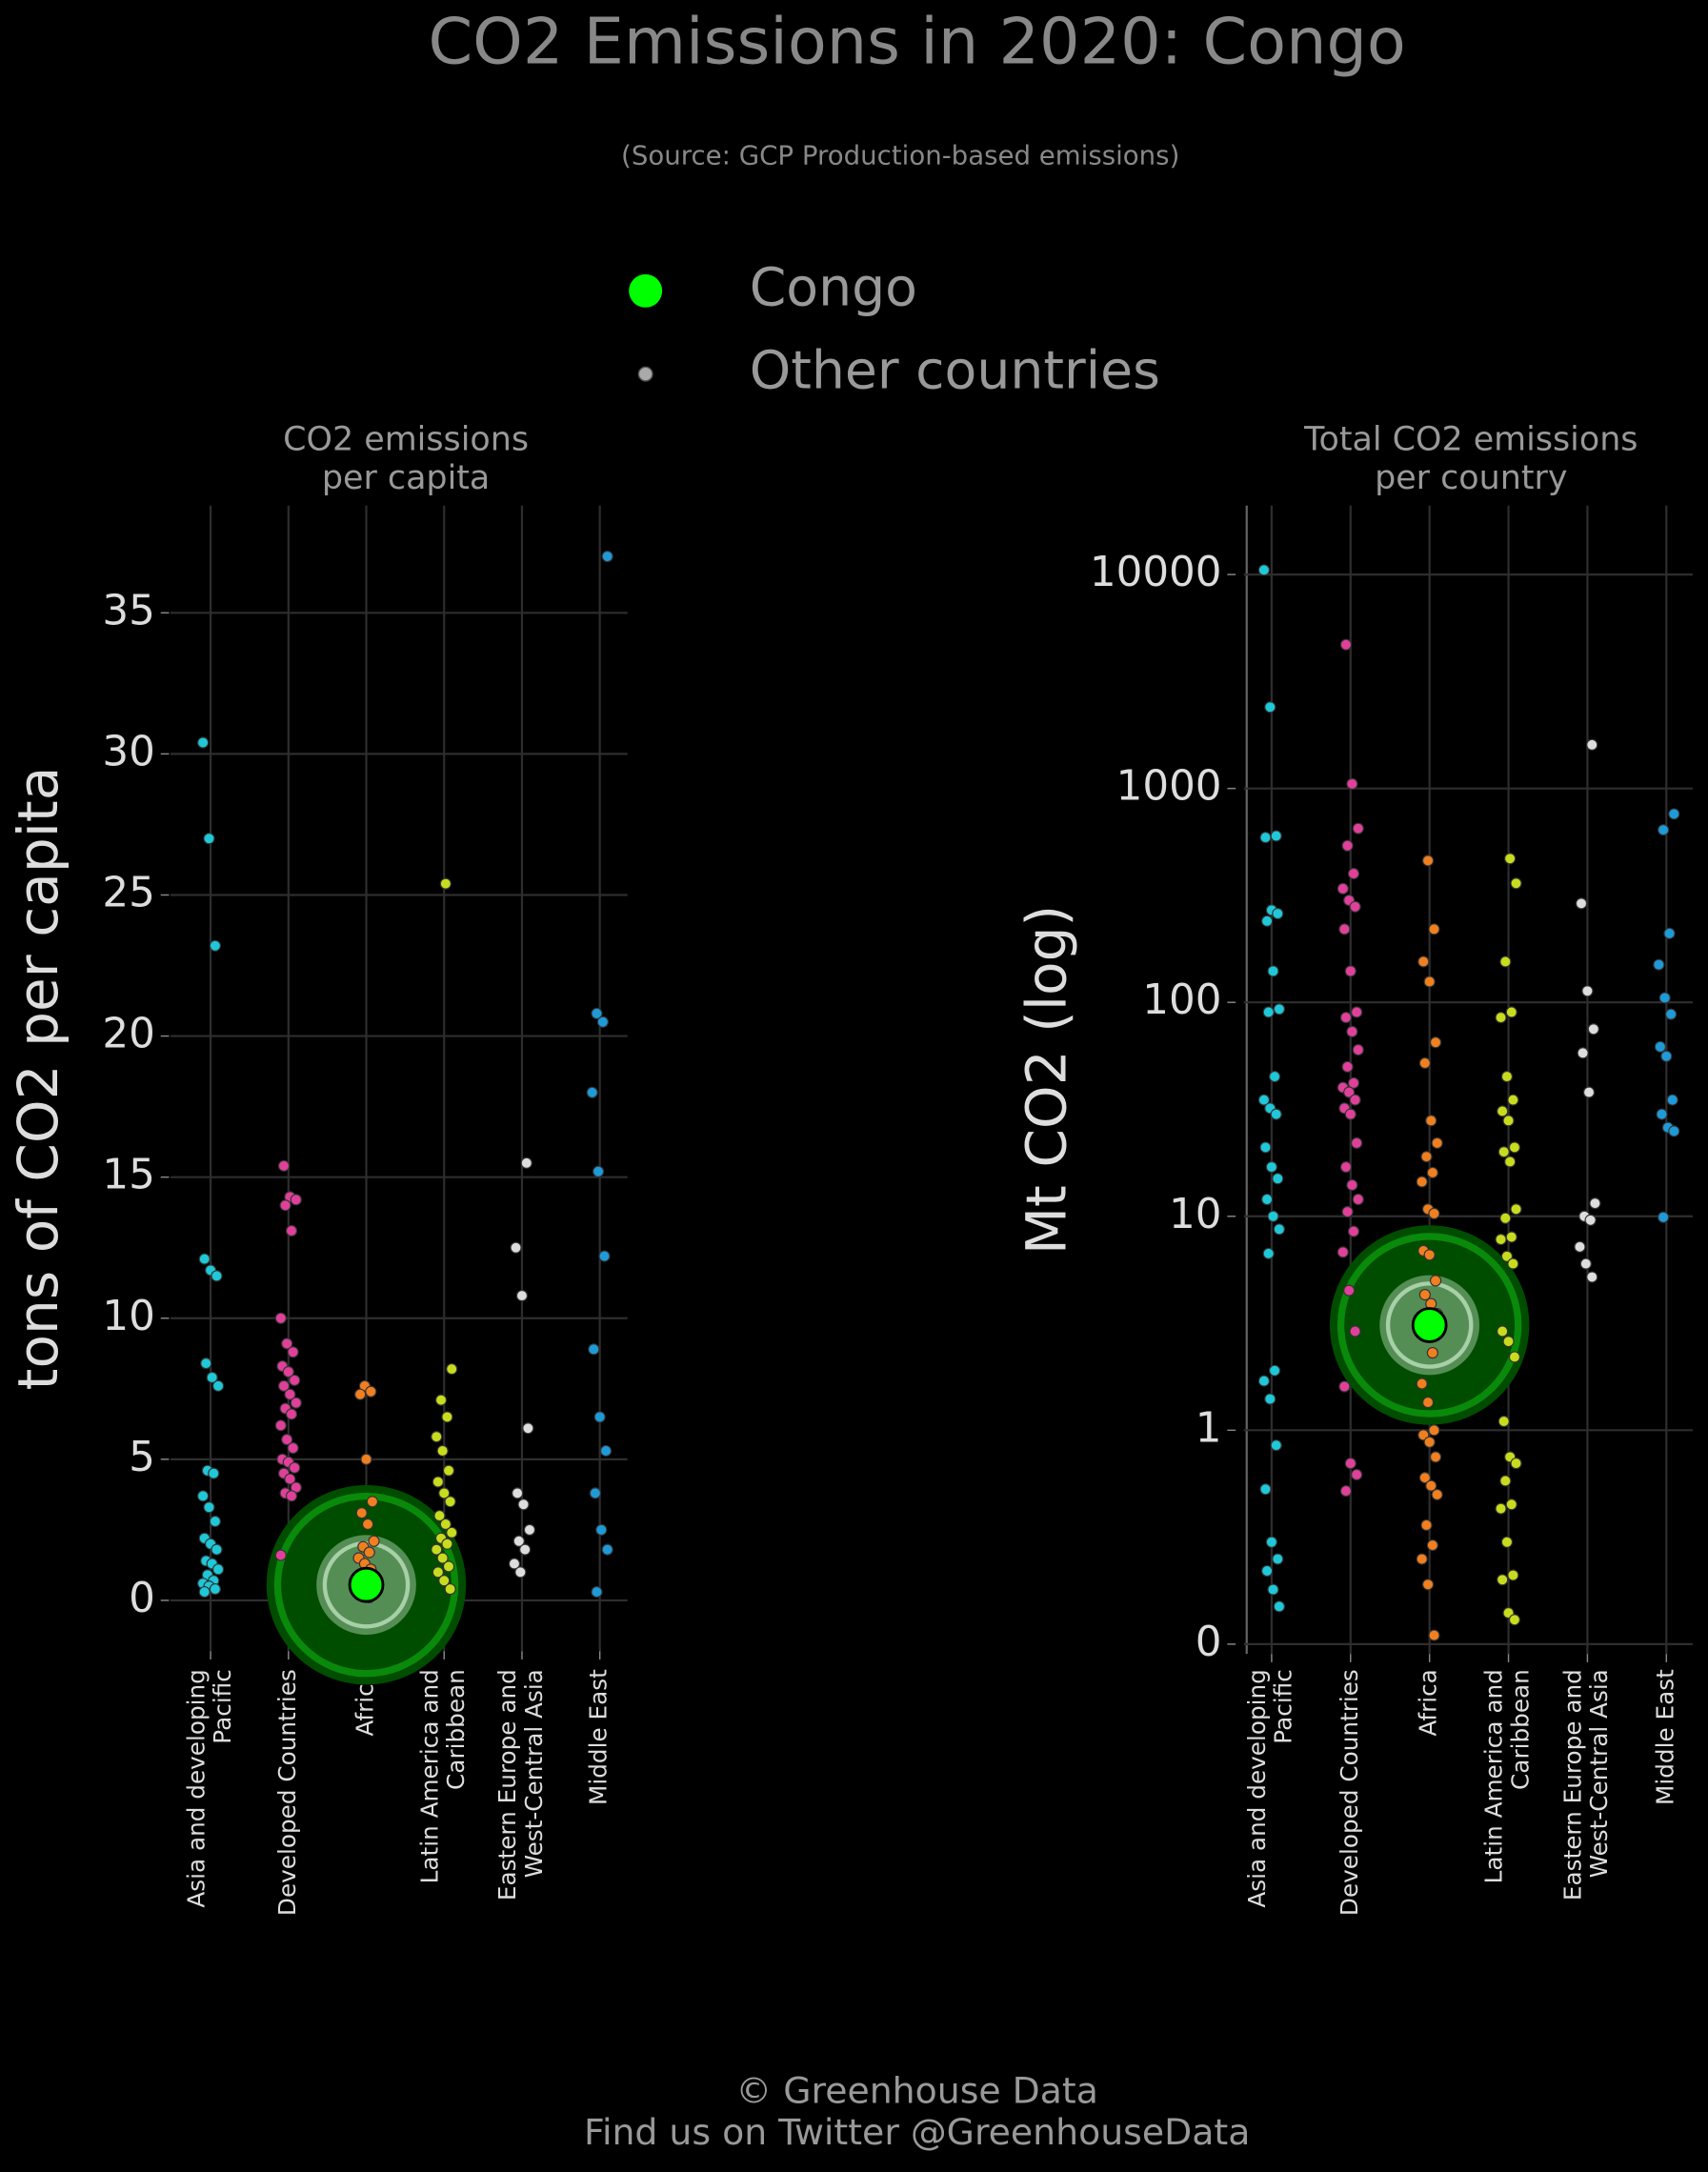 The image size is (1708, 2172). Describe the element at coordinates (429, 1776) in the screenshot. I see `x-tick-label: Latin America and` at that location.